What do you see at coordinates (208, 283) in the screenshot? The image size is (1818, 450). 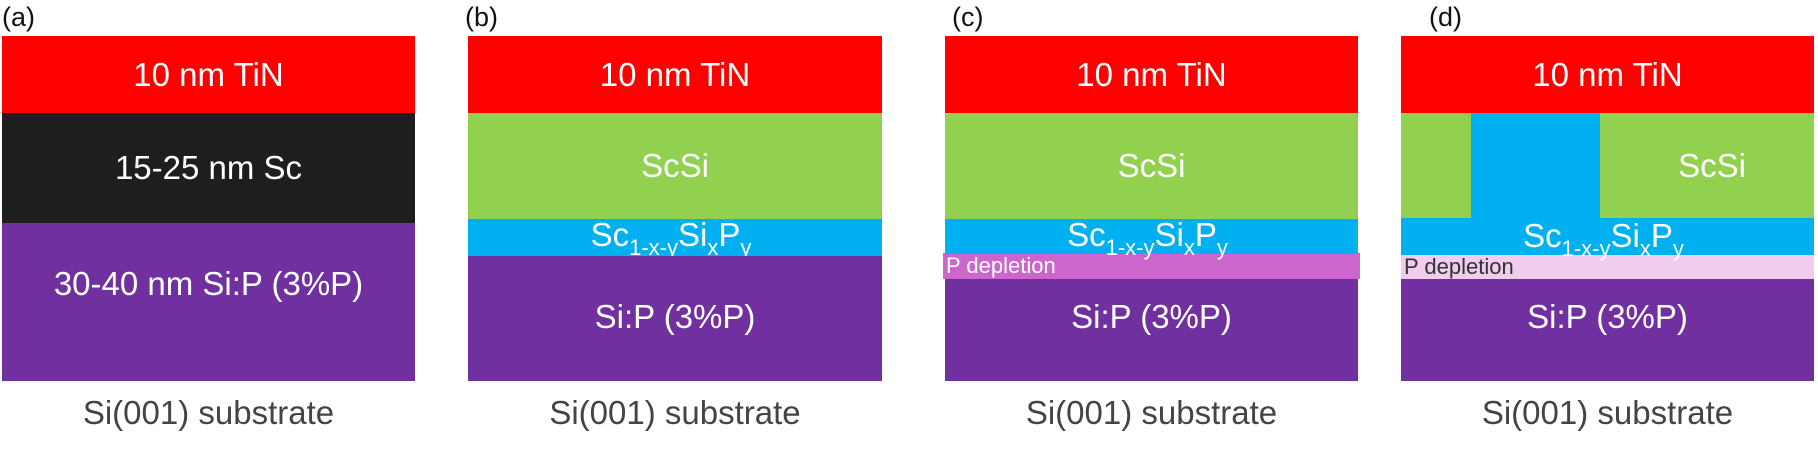 I see `layer-label: 30-40 nm Si:P (3%P)` at bounding box center [208, 283].